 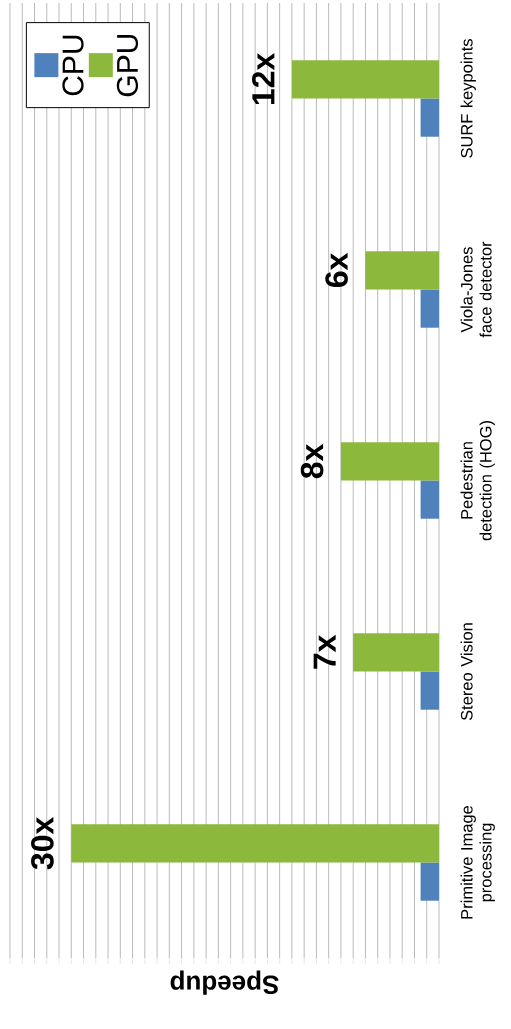 What do you see at coordinates (127, 65) in the screenshot?
I see `legend-label: GPU` at bounding box center [127, 65].